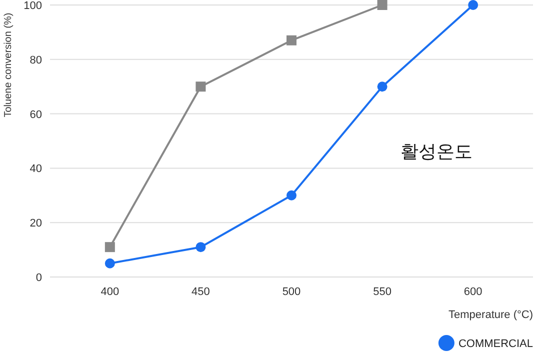 This screenshot has width=535, height=354. What do you see at coordinates (36, 60) in the screenshot?
I see `y-tick-label: 80` at bounding box center [36, 60].